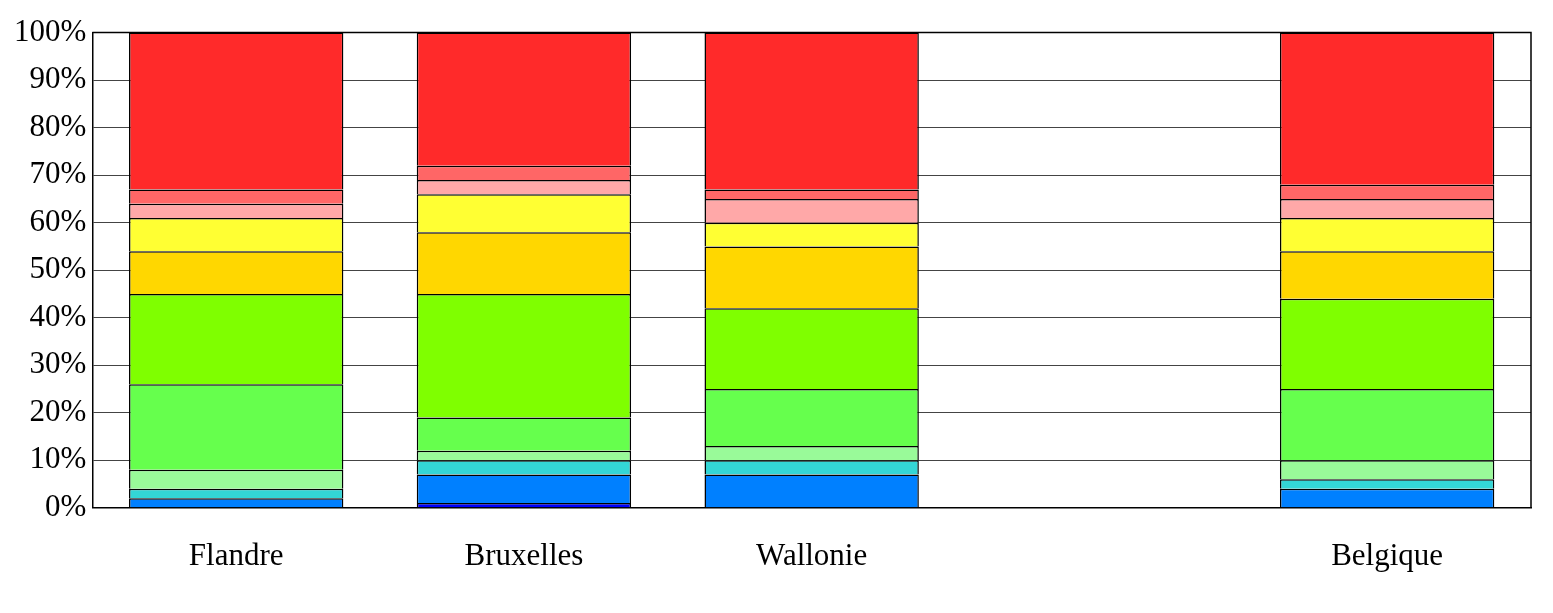 Image resolution: width=1553 pixels, height=613 pixels. I want to click on y-tick-label: 0%, so click(66, 505).